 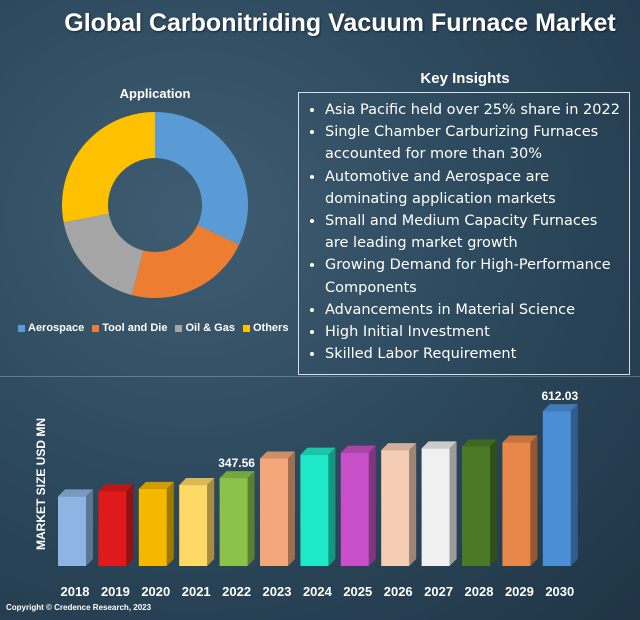 What do you see at coordinates (474, 110) in the screenshot?
I see `insight-item: Asia Pacific held over 25% share in 2022` at bounding box center [474, 110].